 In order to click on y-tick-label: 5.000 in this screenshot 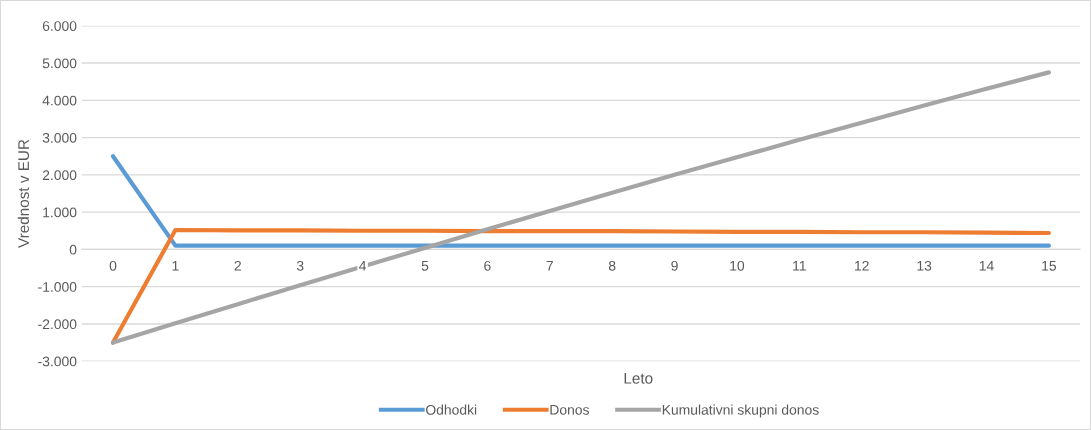, I will do `click(59, 63)`.